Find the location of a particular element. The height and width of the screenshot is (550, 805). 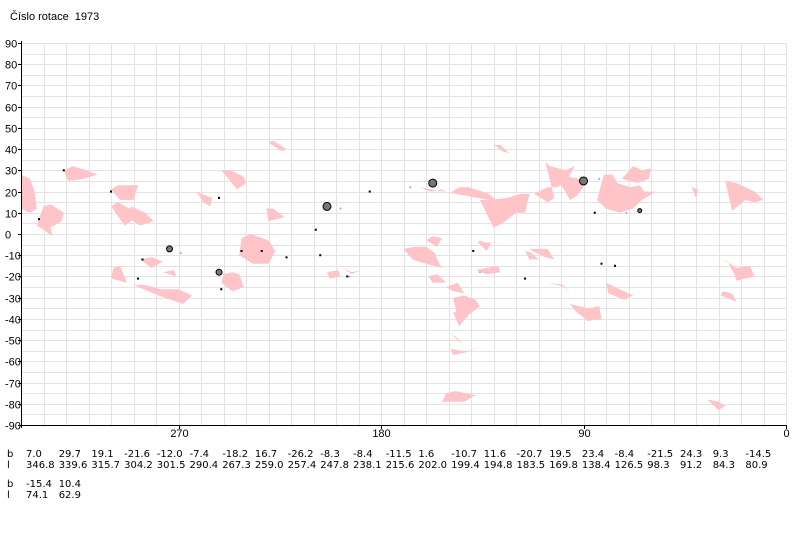

table-cell-b: -18.2 is located at coordinates (235, 454).